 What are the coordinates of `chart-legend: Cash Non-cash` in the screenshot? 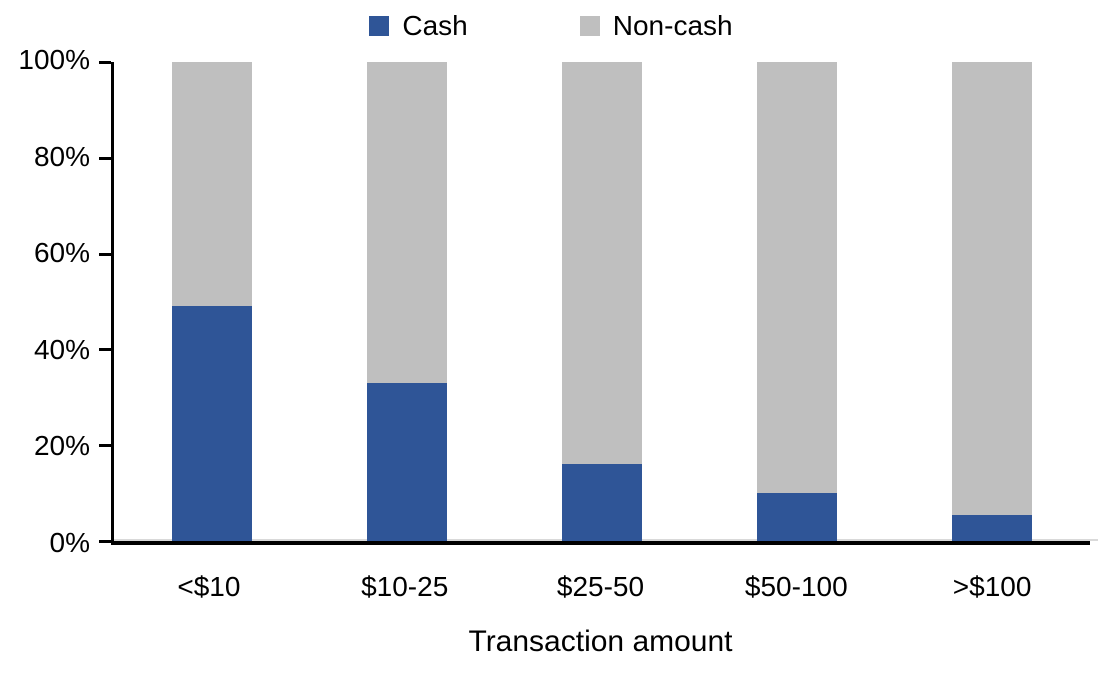 It's located at (551, 26).